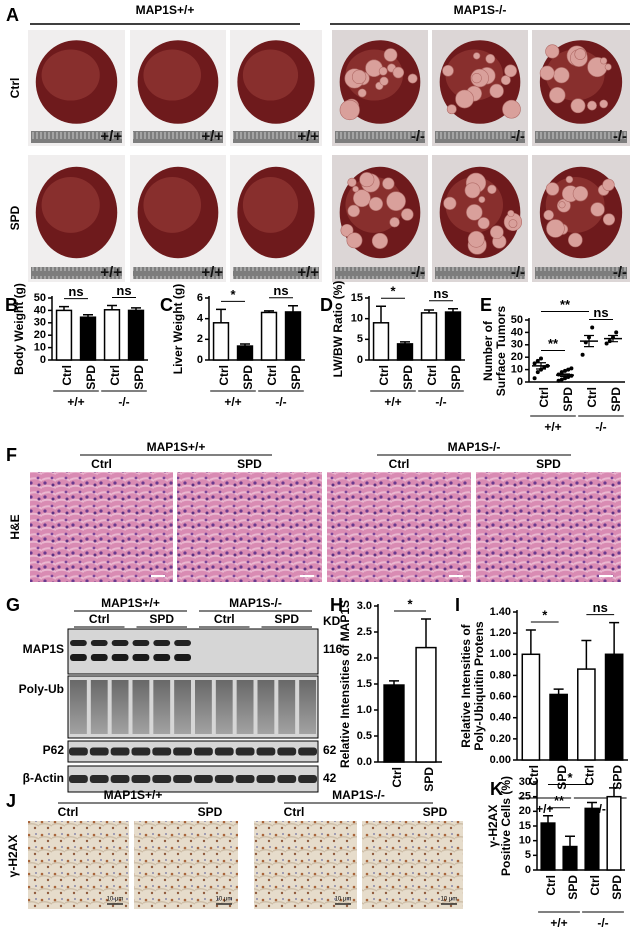 This screenshot has width=639, height=932. What do you see at coordinates (525, 797) in the screenshot?
I see `y-tick-label: 25` at bounding box center [525, 797].